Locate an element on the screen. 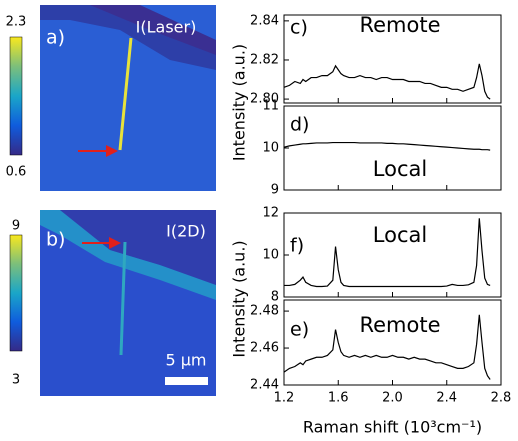 The height and width of the screenshot is (441, 518). y-tick-label: 2.84 is located at coordinates (264, 20).